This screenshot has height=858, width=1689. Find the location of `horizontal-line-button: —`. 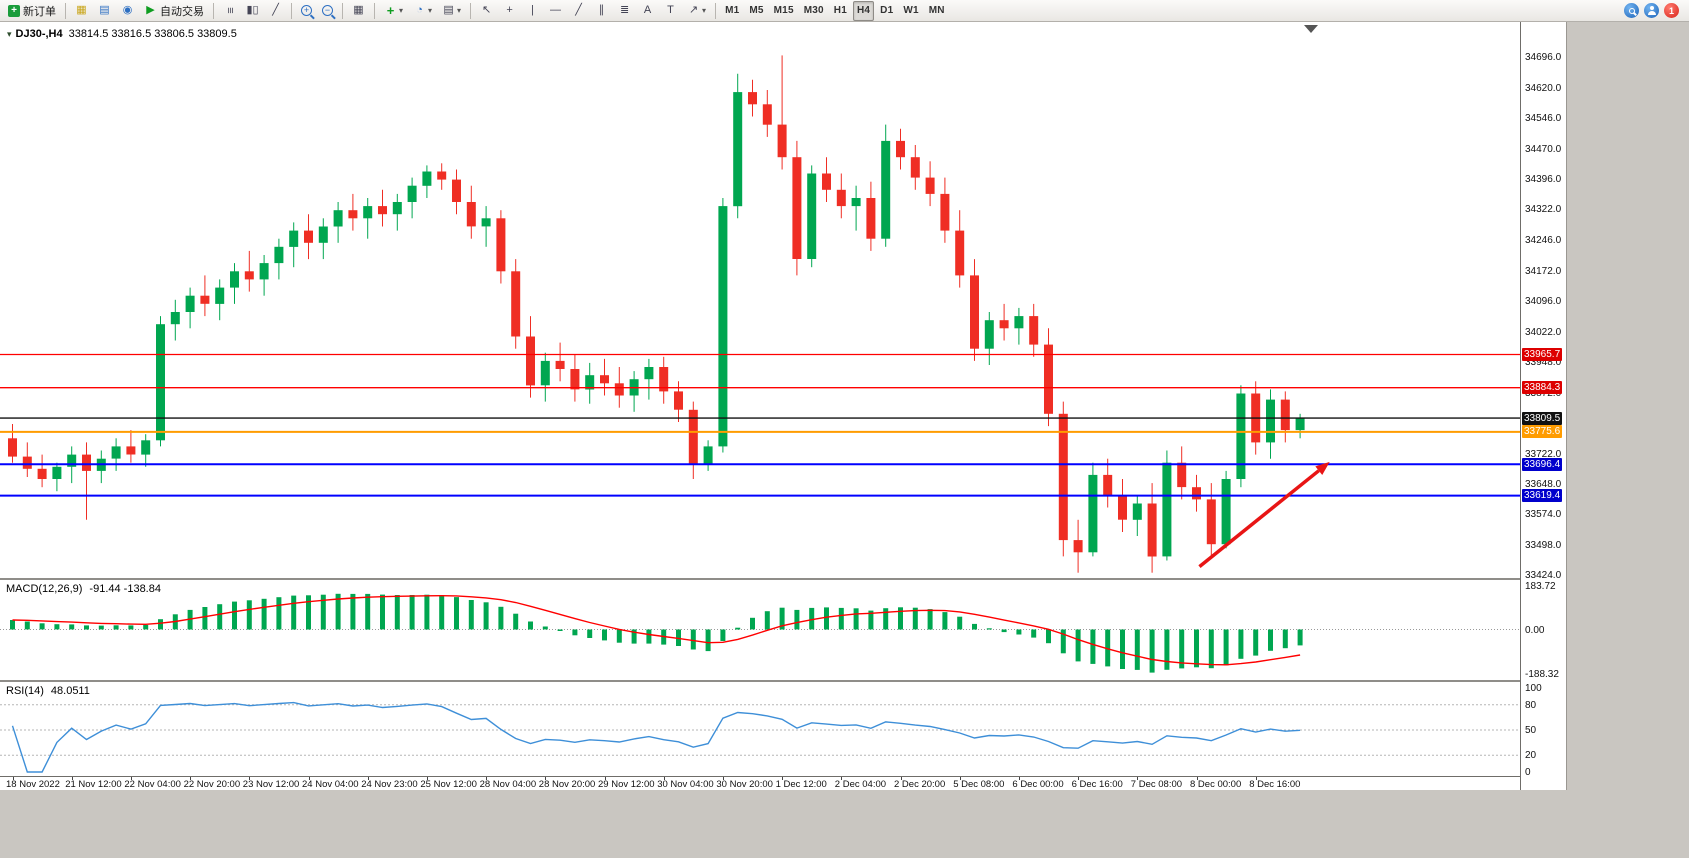

horizontal-line-button: — is located at coordinates (555, 11).